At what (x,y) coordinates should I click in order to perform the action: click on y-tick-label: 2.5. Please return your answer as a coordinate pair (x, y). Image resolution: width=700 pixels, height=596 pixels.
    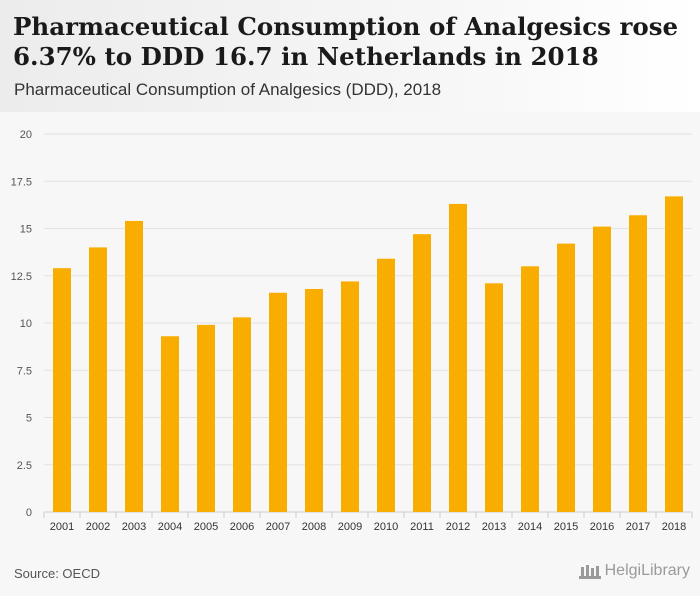
    Looking at the image, I should click on (24, 466).